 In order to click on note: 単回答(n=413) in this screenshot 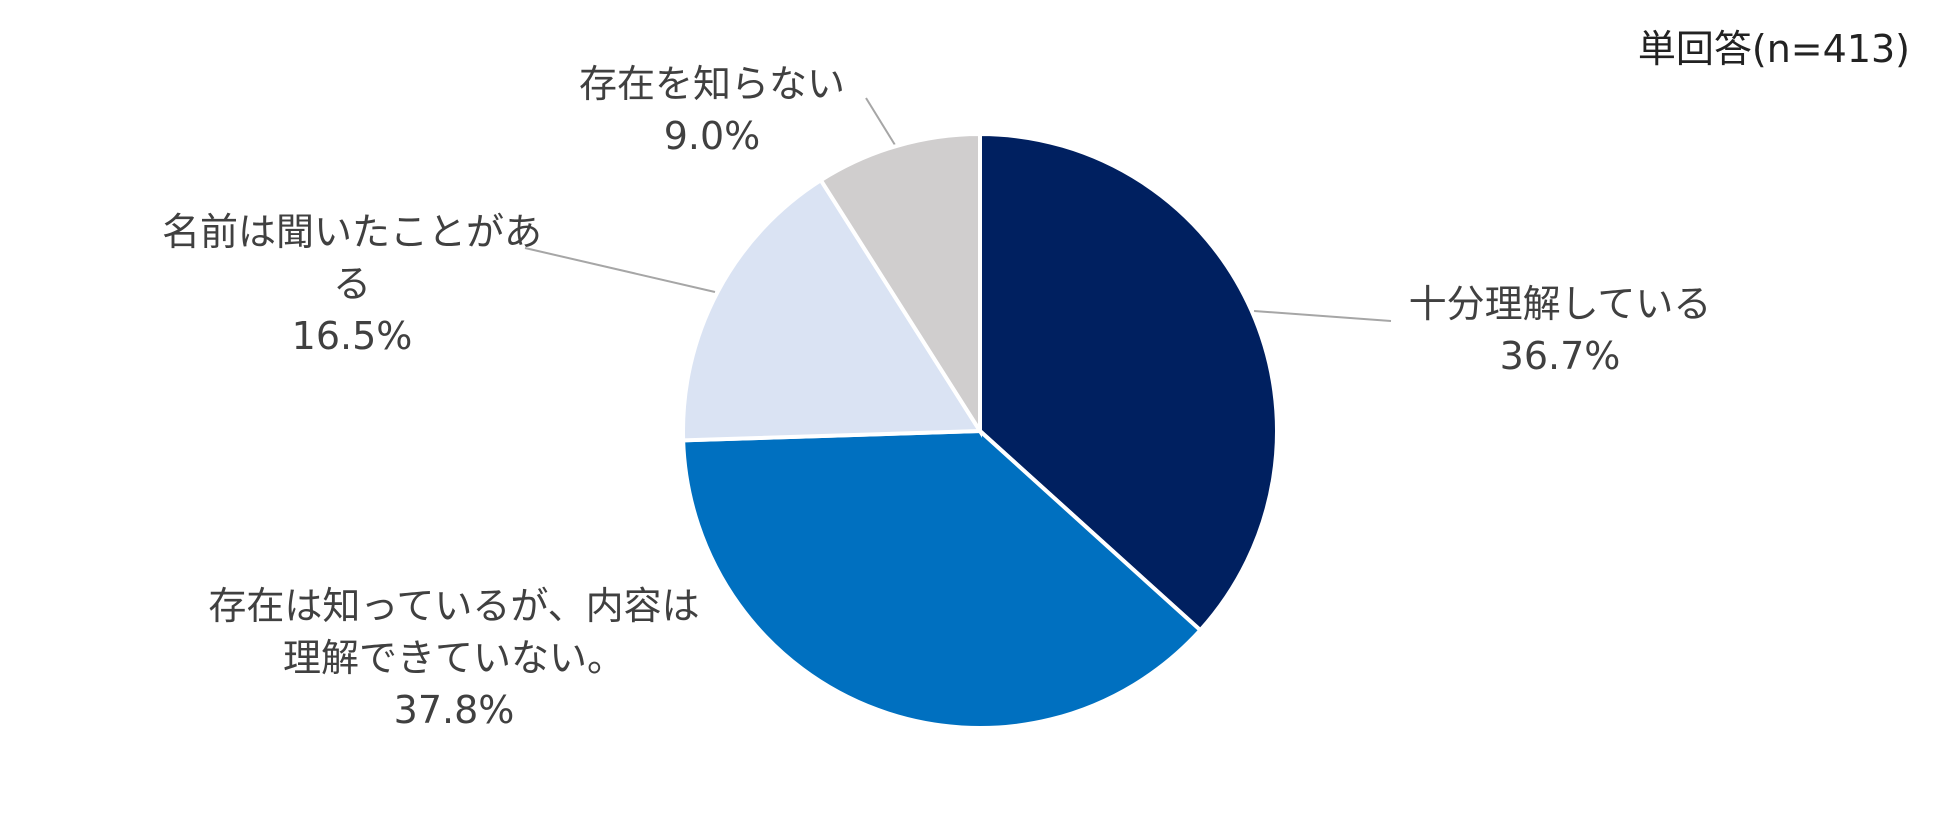, I will do `click(1773, 49)`.